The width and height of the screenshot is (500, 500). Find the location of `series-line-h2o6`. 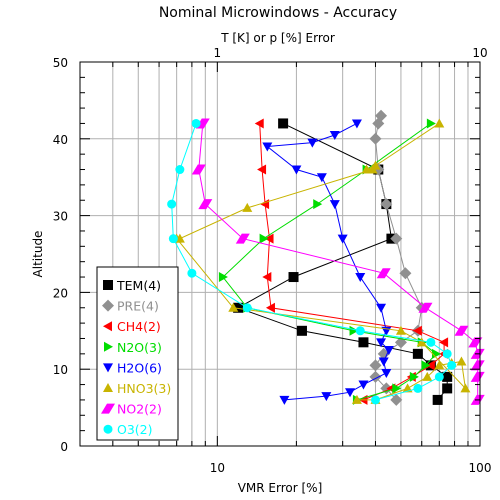

series-line-h2o6 is located at coordinates (328, 261).